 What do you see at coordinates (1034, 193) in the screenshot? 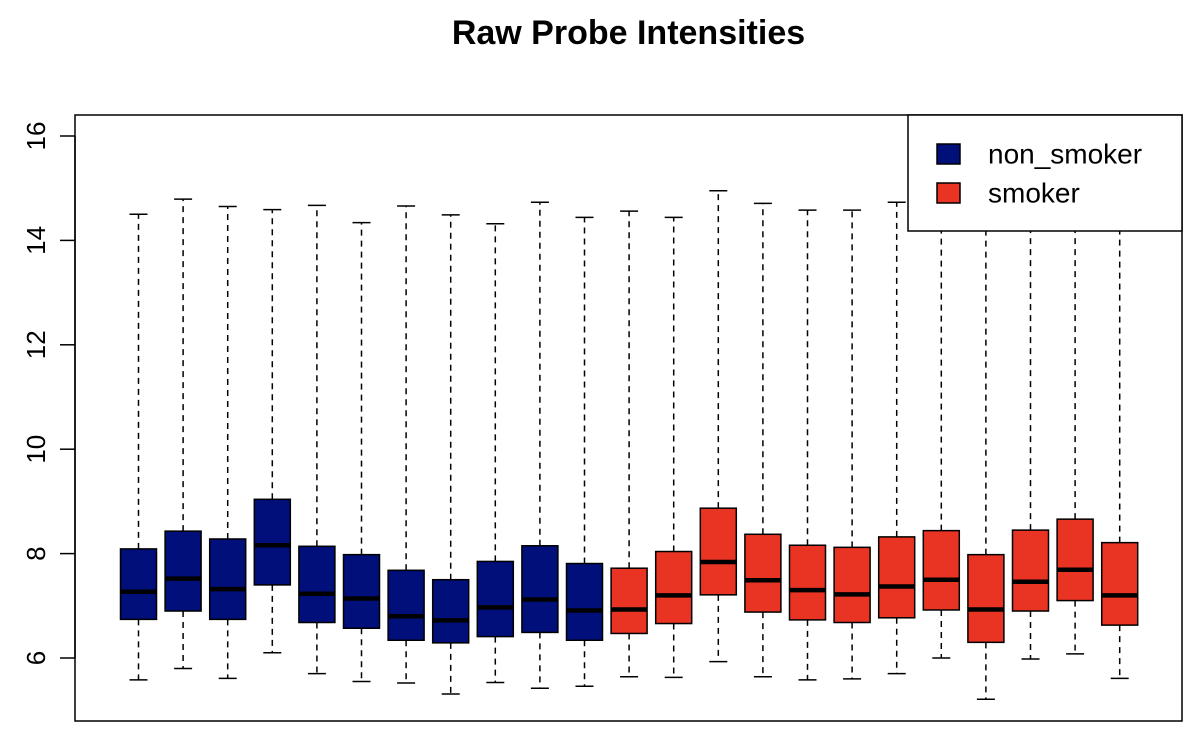
I see `legend-label-smoker: smoker` at bounding box center [1034, 193].